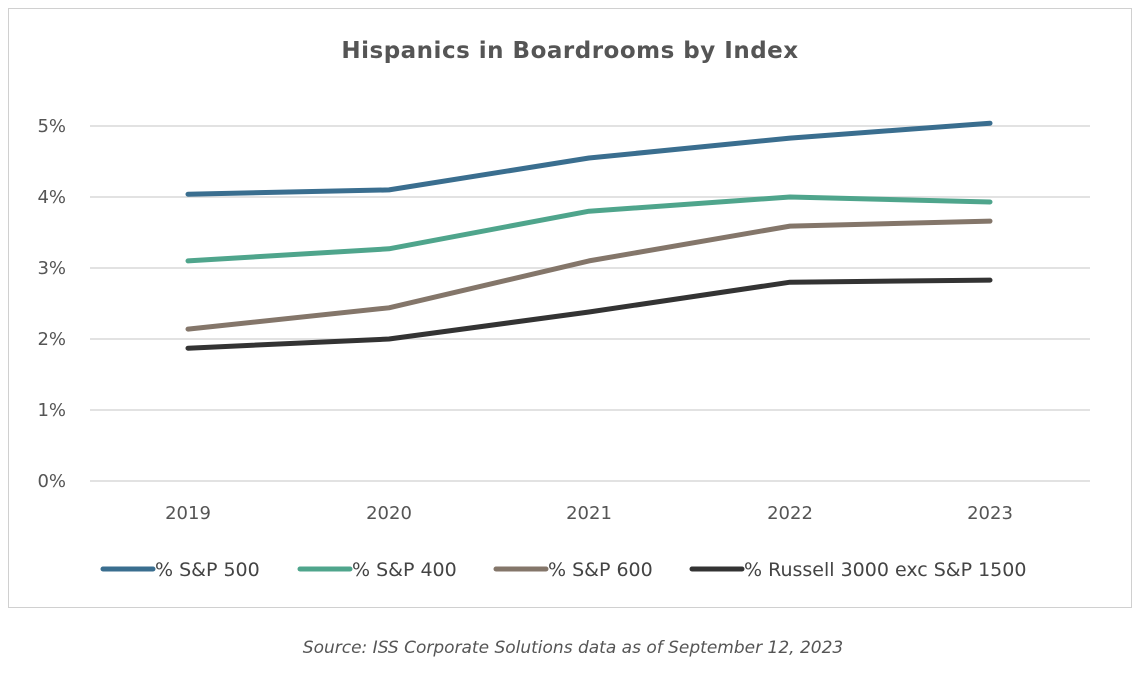 The height and width of the screenshot is (682, 1146). I want to click on y-tick-label: 3%, so click(51, 268).